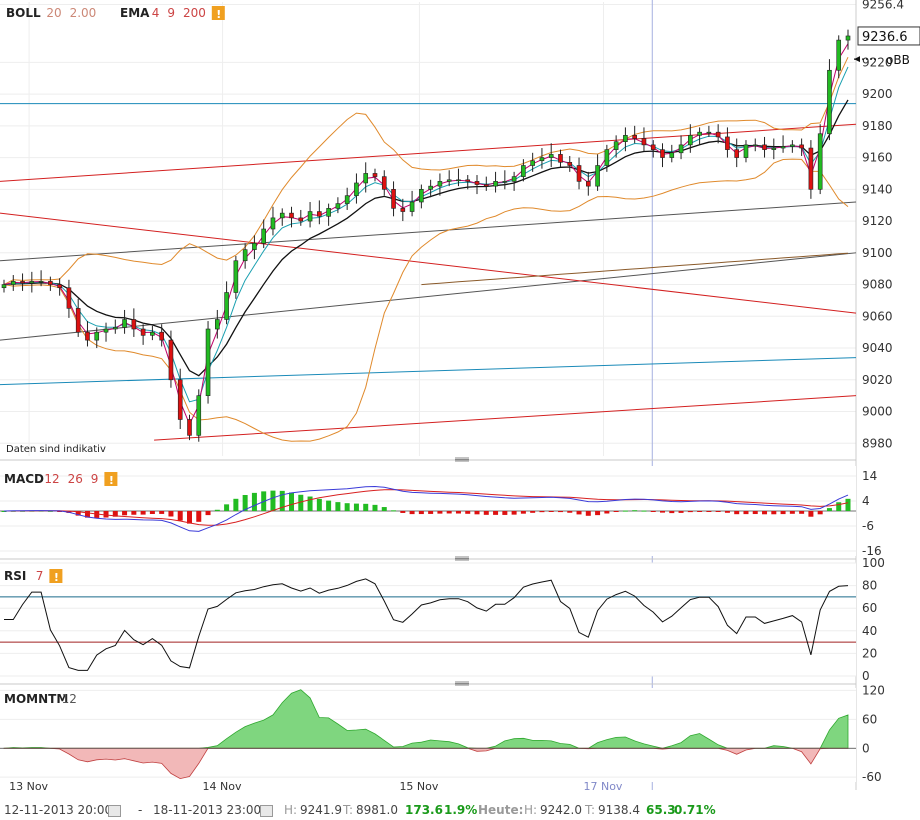 The width and height of the screenshot is (920, 820). What do you see at coordinates (619, 810) in the screenshot?
I see `today-low-value: 9138.4` at bounding box center [619, 810].